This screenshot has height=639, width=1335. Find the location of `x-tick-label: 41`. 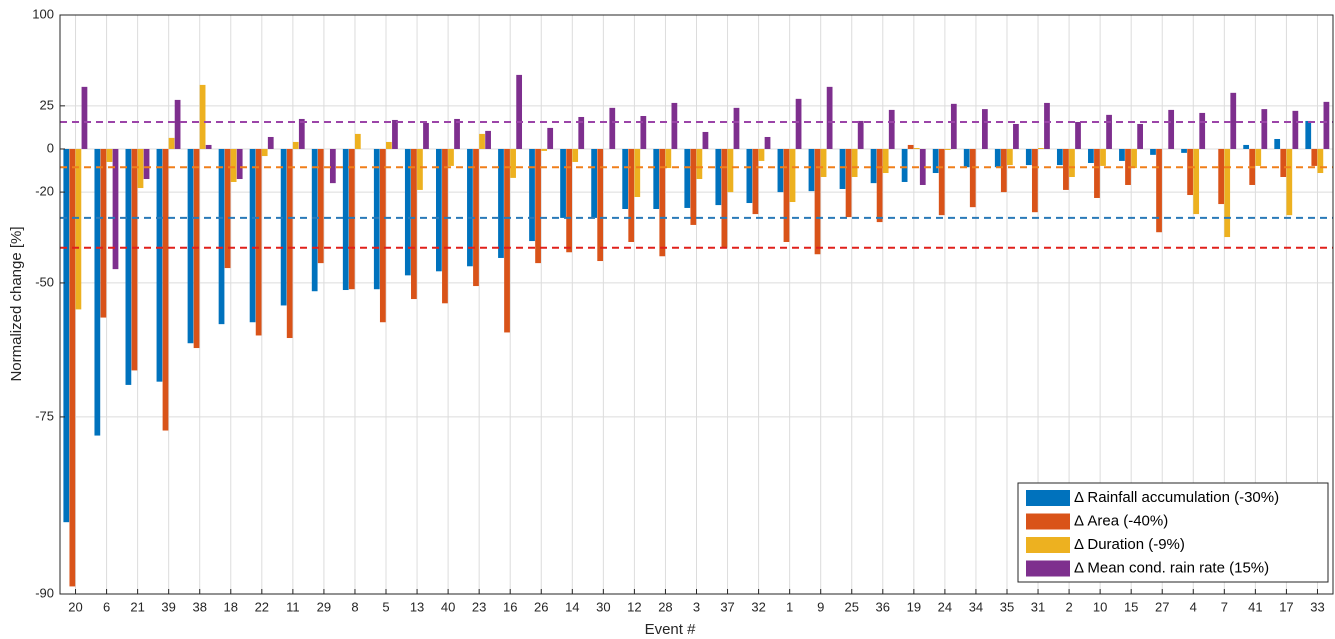

x-tick-label: 41 is located at coordinates (1255, 606).